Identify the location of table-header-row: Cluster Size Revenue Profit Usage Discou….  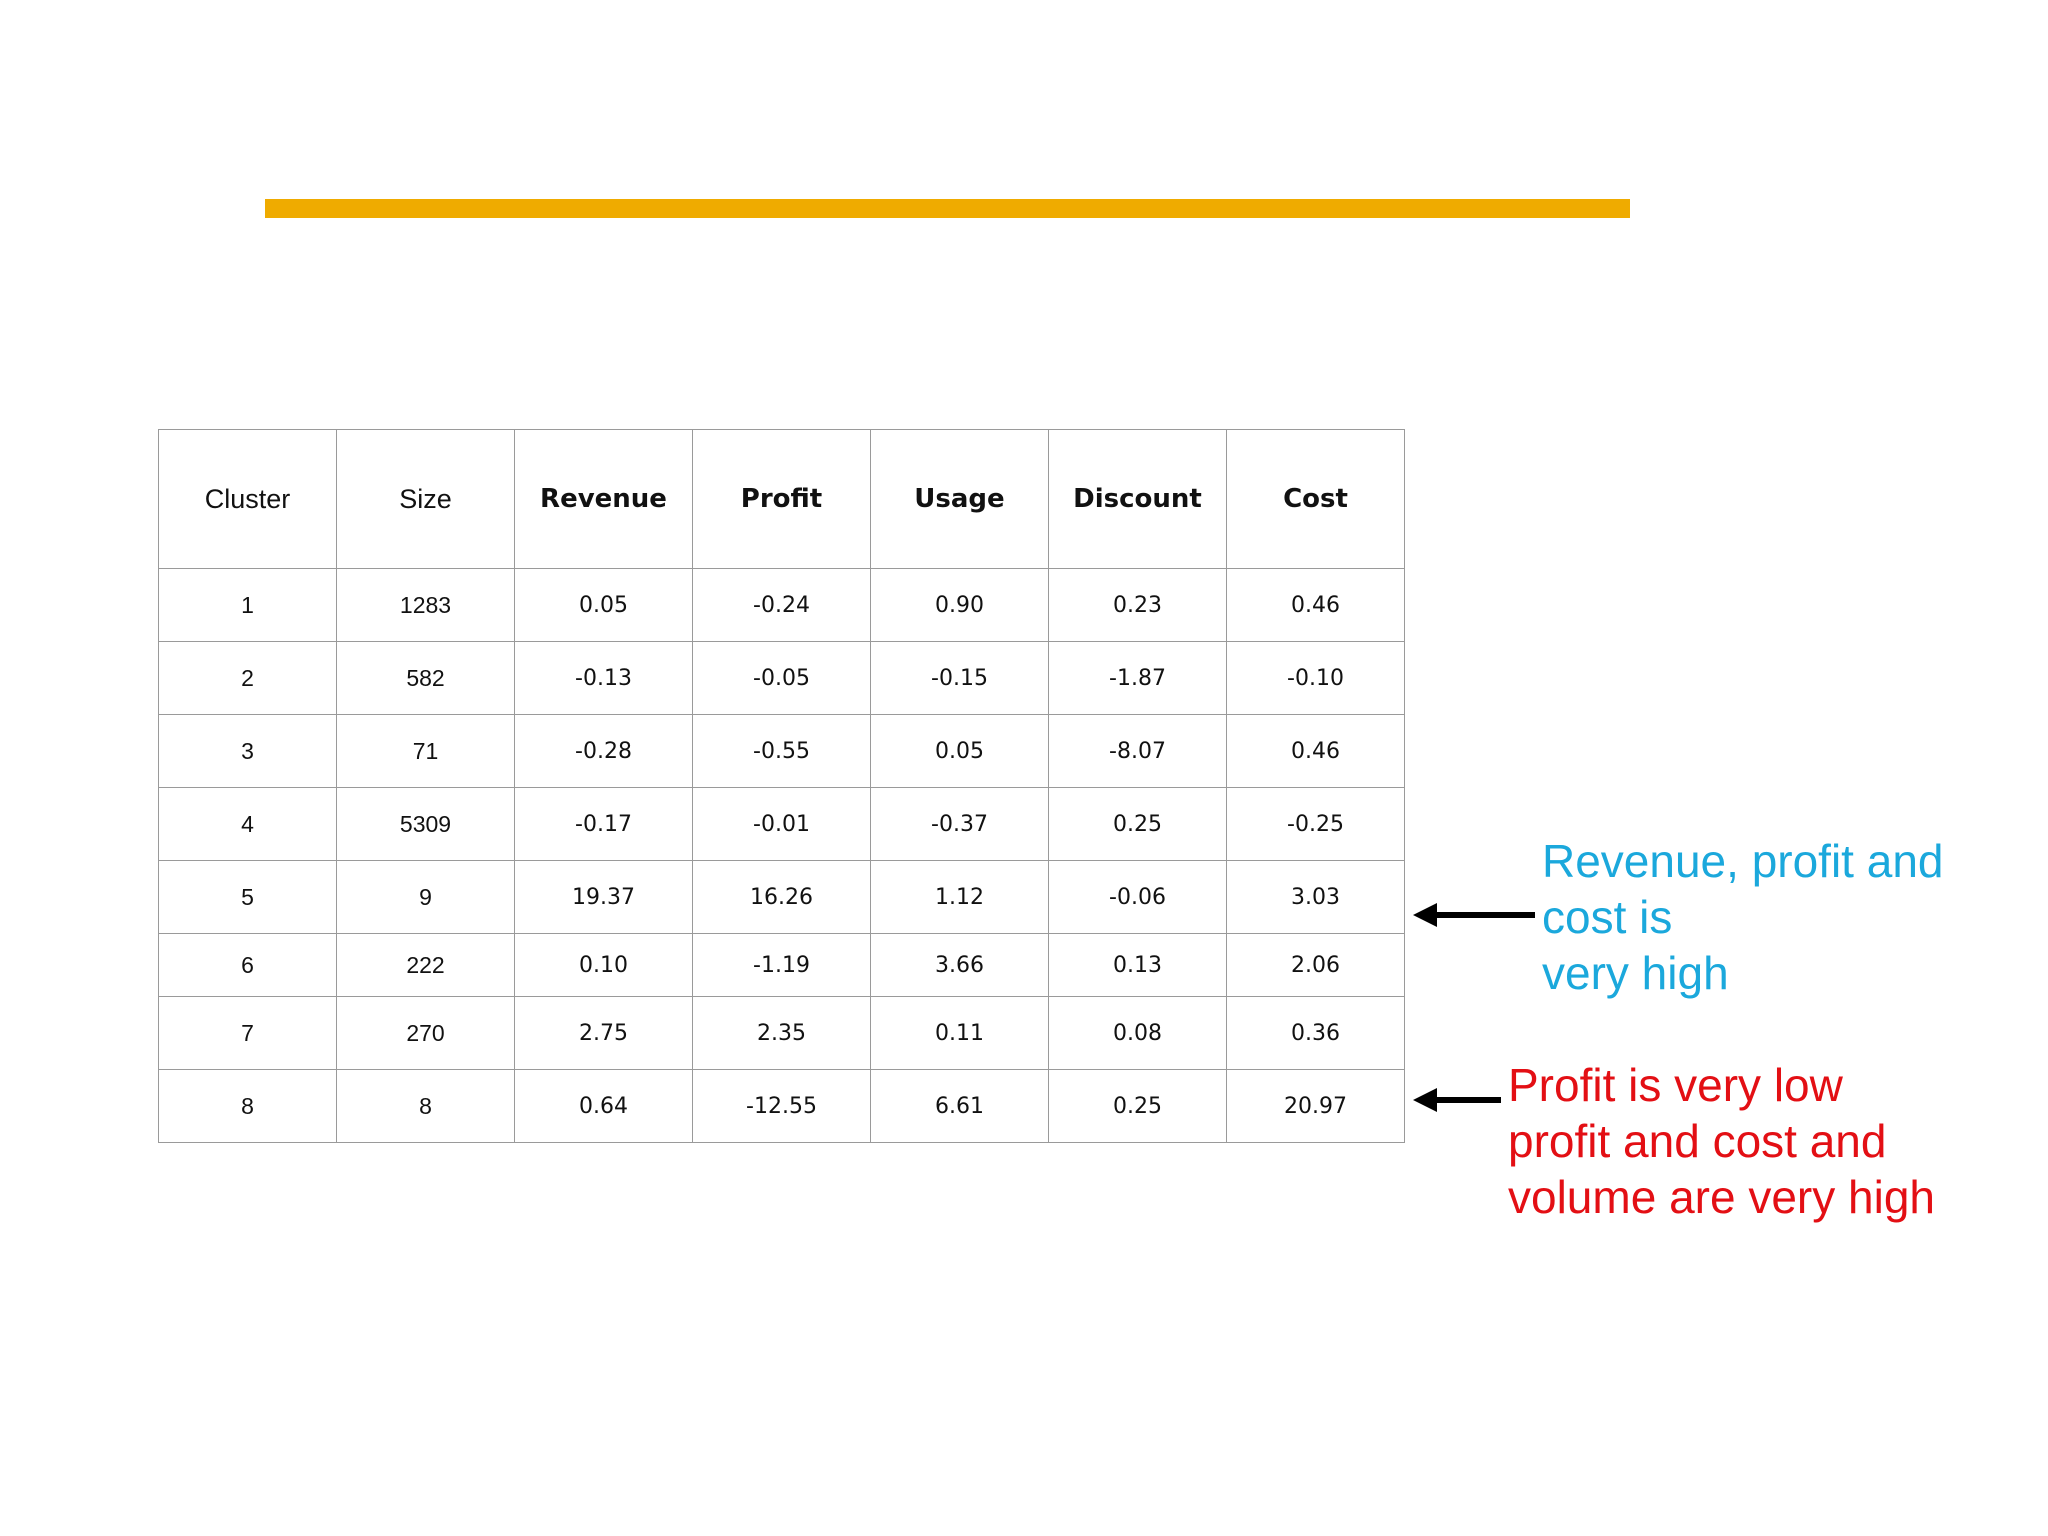
(781, 499).